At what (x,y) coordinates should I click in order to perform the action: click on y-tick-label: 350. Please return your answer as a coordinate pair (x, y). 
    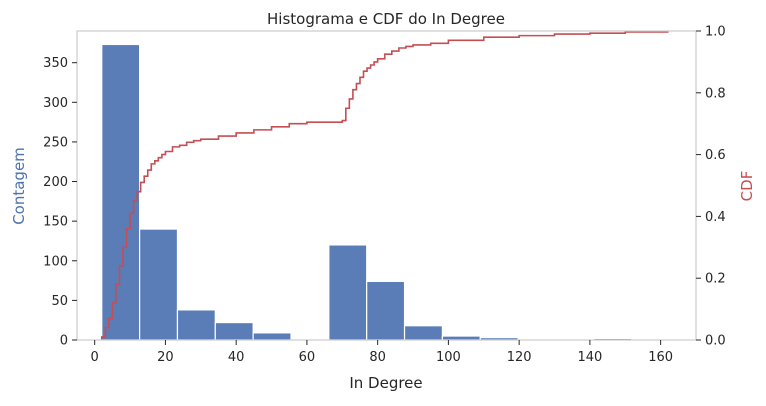
    Looking at the image, I should click on (55, 63).